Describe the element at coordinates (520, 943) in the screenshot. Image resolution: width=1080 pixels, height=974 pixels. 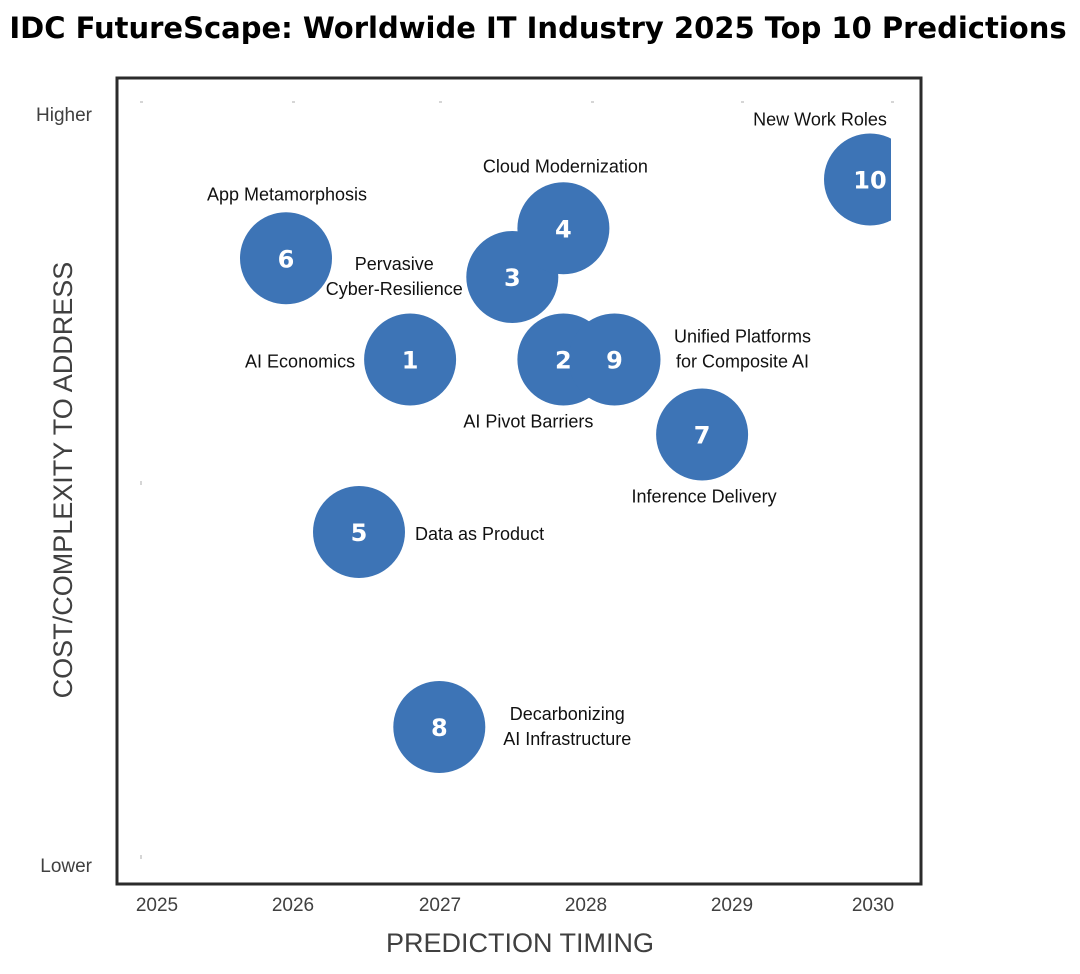
I see `x-axis-title: PREDICTION TIMING` at that location.